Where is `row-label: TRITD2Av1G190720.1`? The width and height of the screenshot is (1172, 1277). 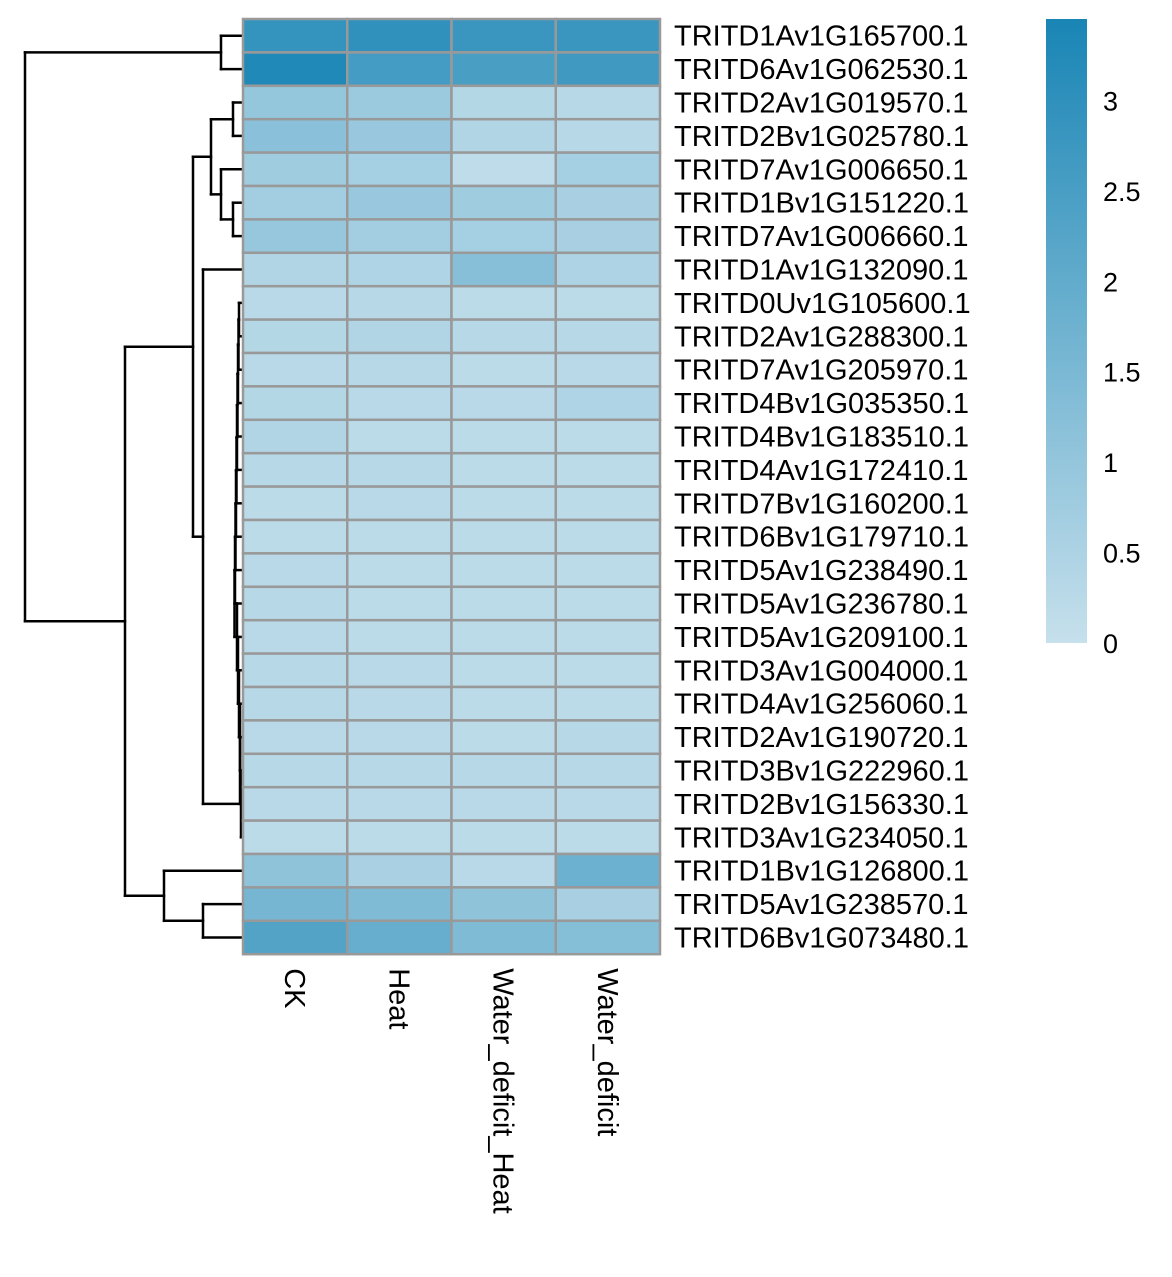 row-label: TRITD2Av1G190720.1 is located at coordinates (821, 738).